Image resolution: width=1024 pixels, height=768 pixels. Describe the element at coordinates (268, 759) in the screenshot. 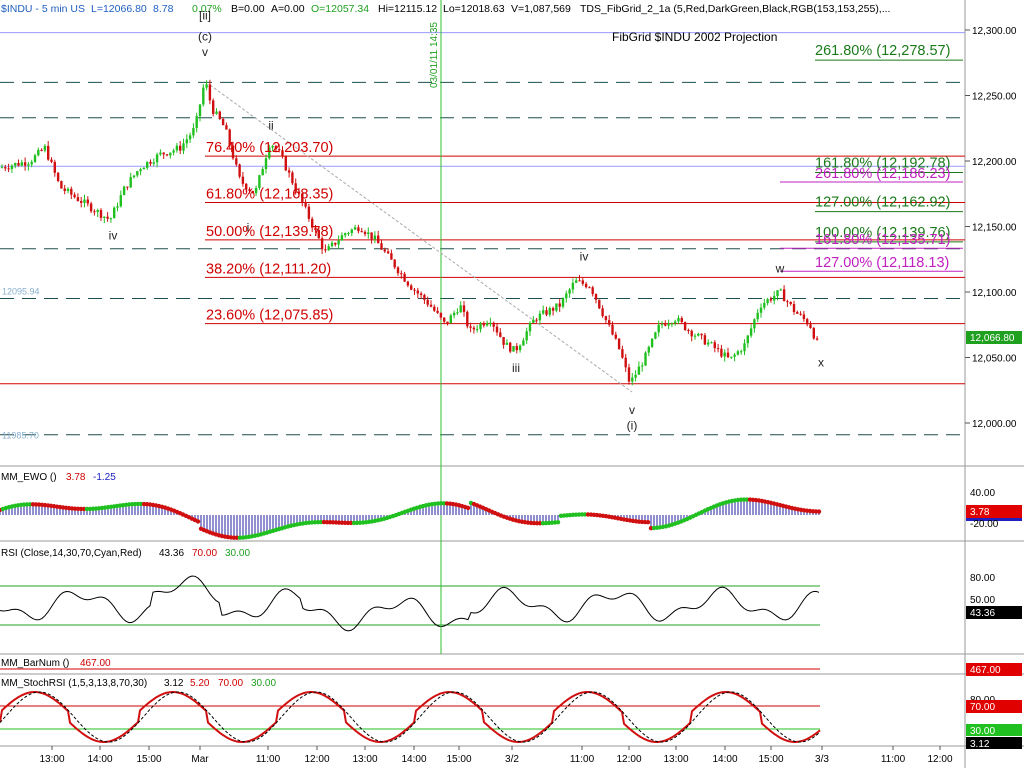

I see `time-tick-label: 11:00` at that location.